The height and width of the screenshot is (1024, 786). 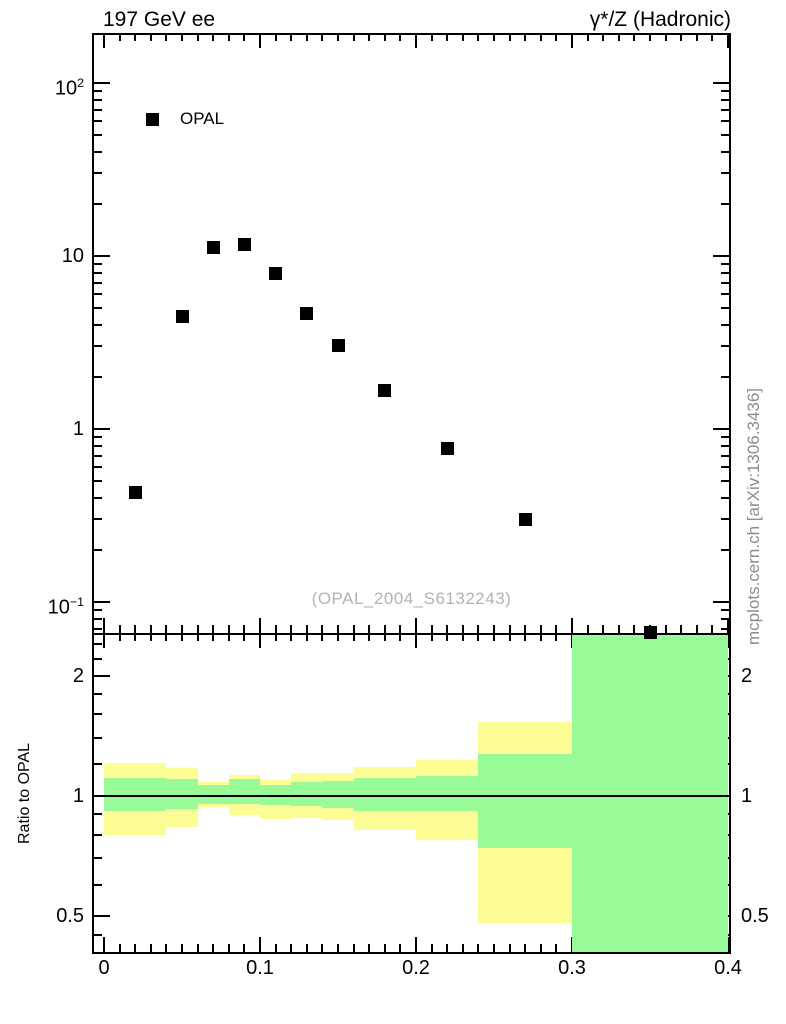 I want to click on ratio-reference-line, so click(x=411, y=795).